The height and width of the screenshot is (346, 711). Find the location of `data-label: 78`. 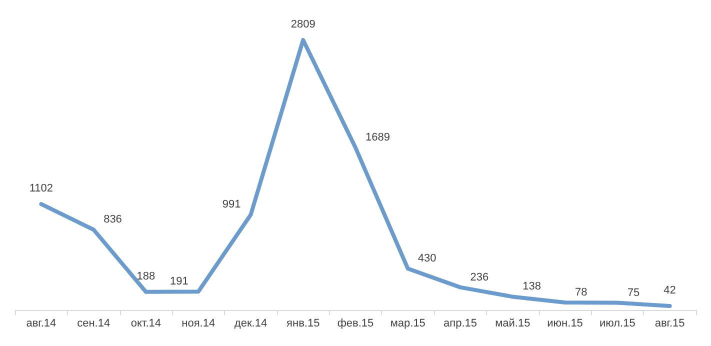

data-label: 78 is located at coordinates (581, 292).